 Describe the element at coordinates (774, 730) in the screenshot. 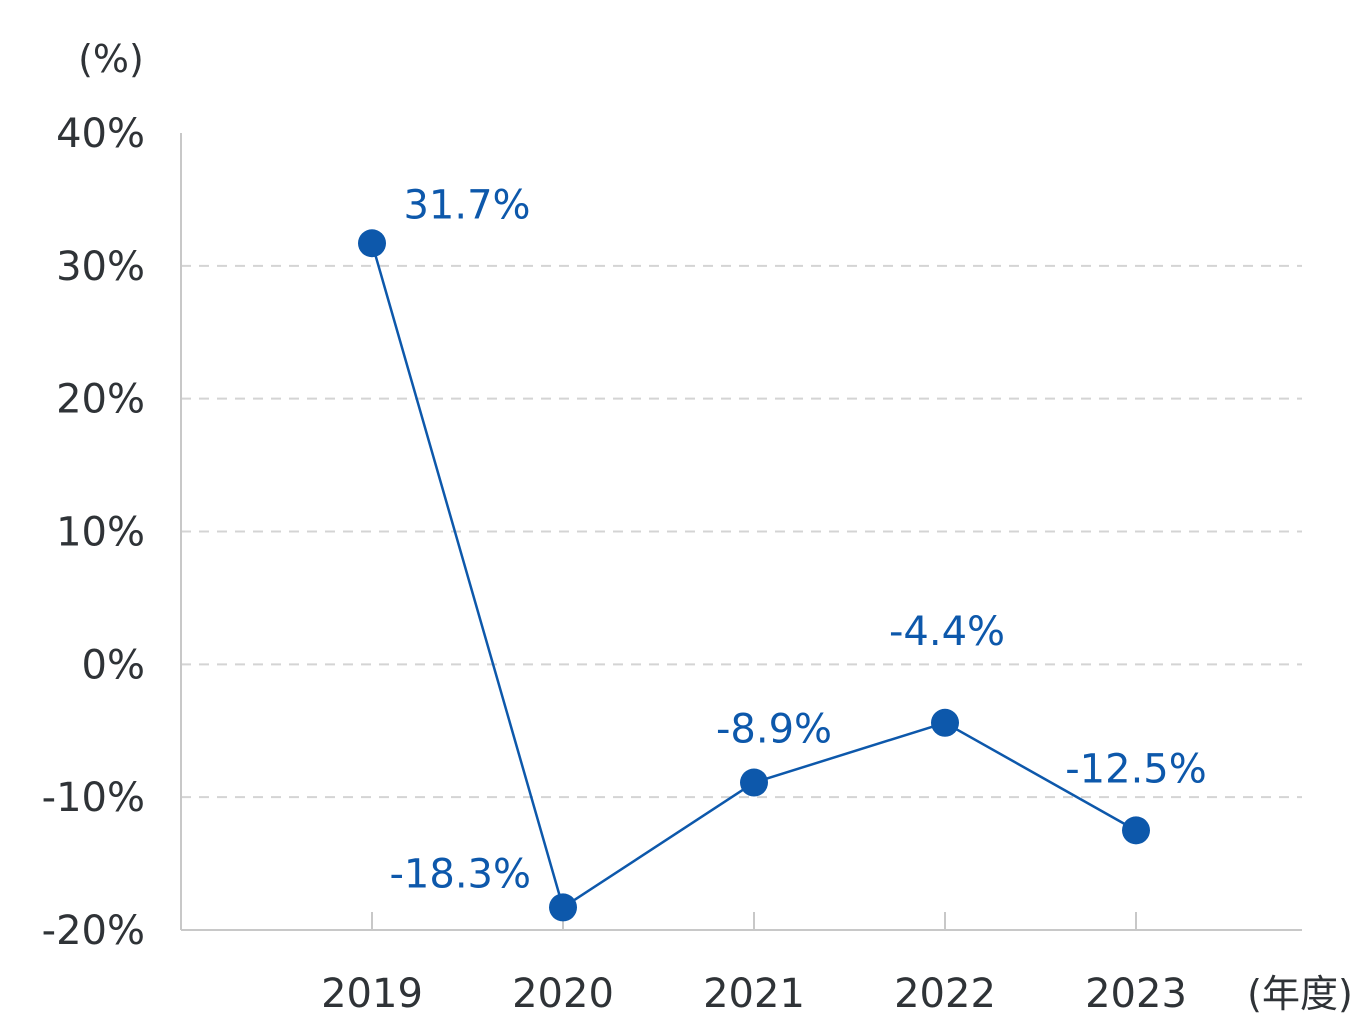

I see `data-label: -8.9%` at that location.